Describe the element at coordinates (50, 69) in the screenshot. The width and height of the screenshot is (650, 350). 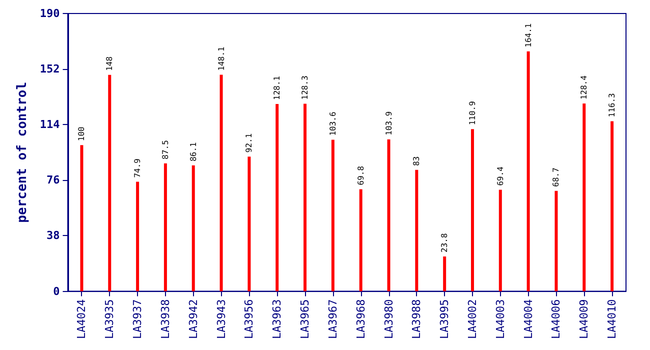
I see `y-tick-label: 152` at that location.